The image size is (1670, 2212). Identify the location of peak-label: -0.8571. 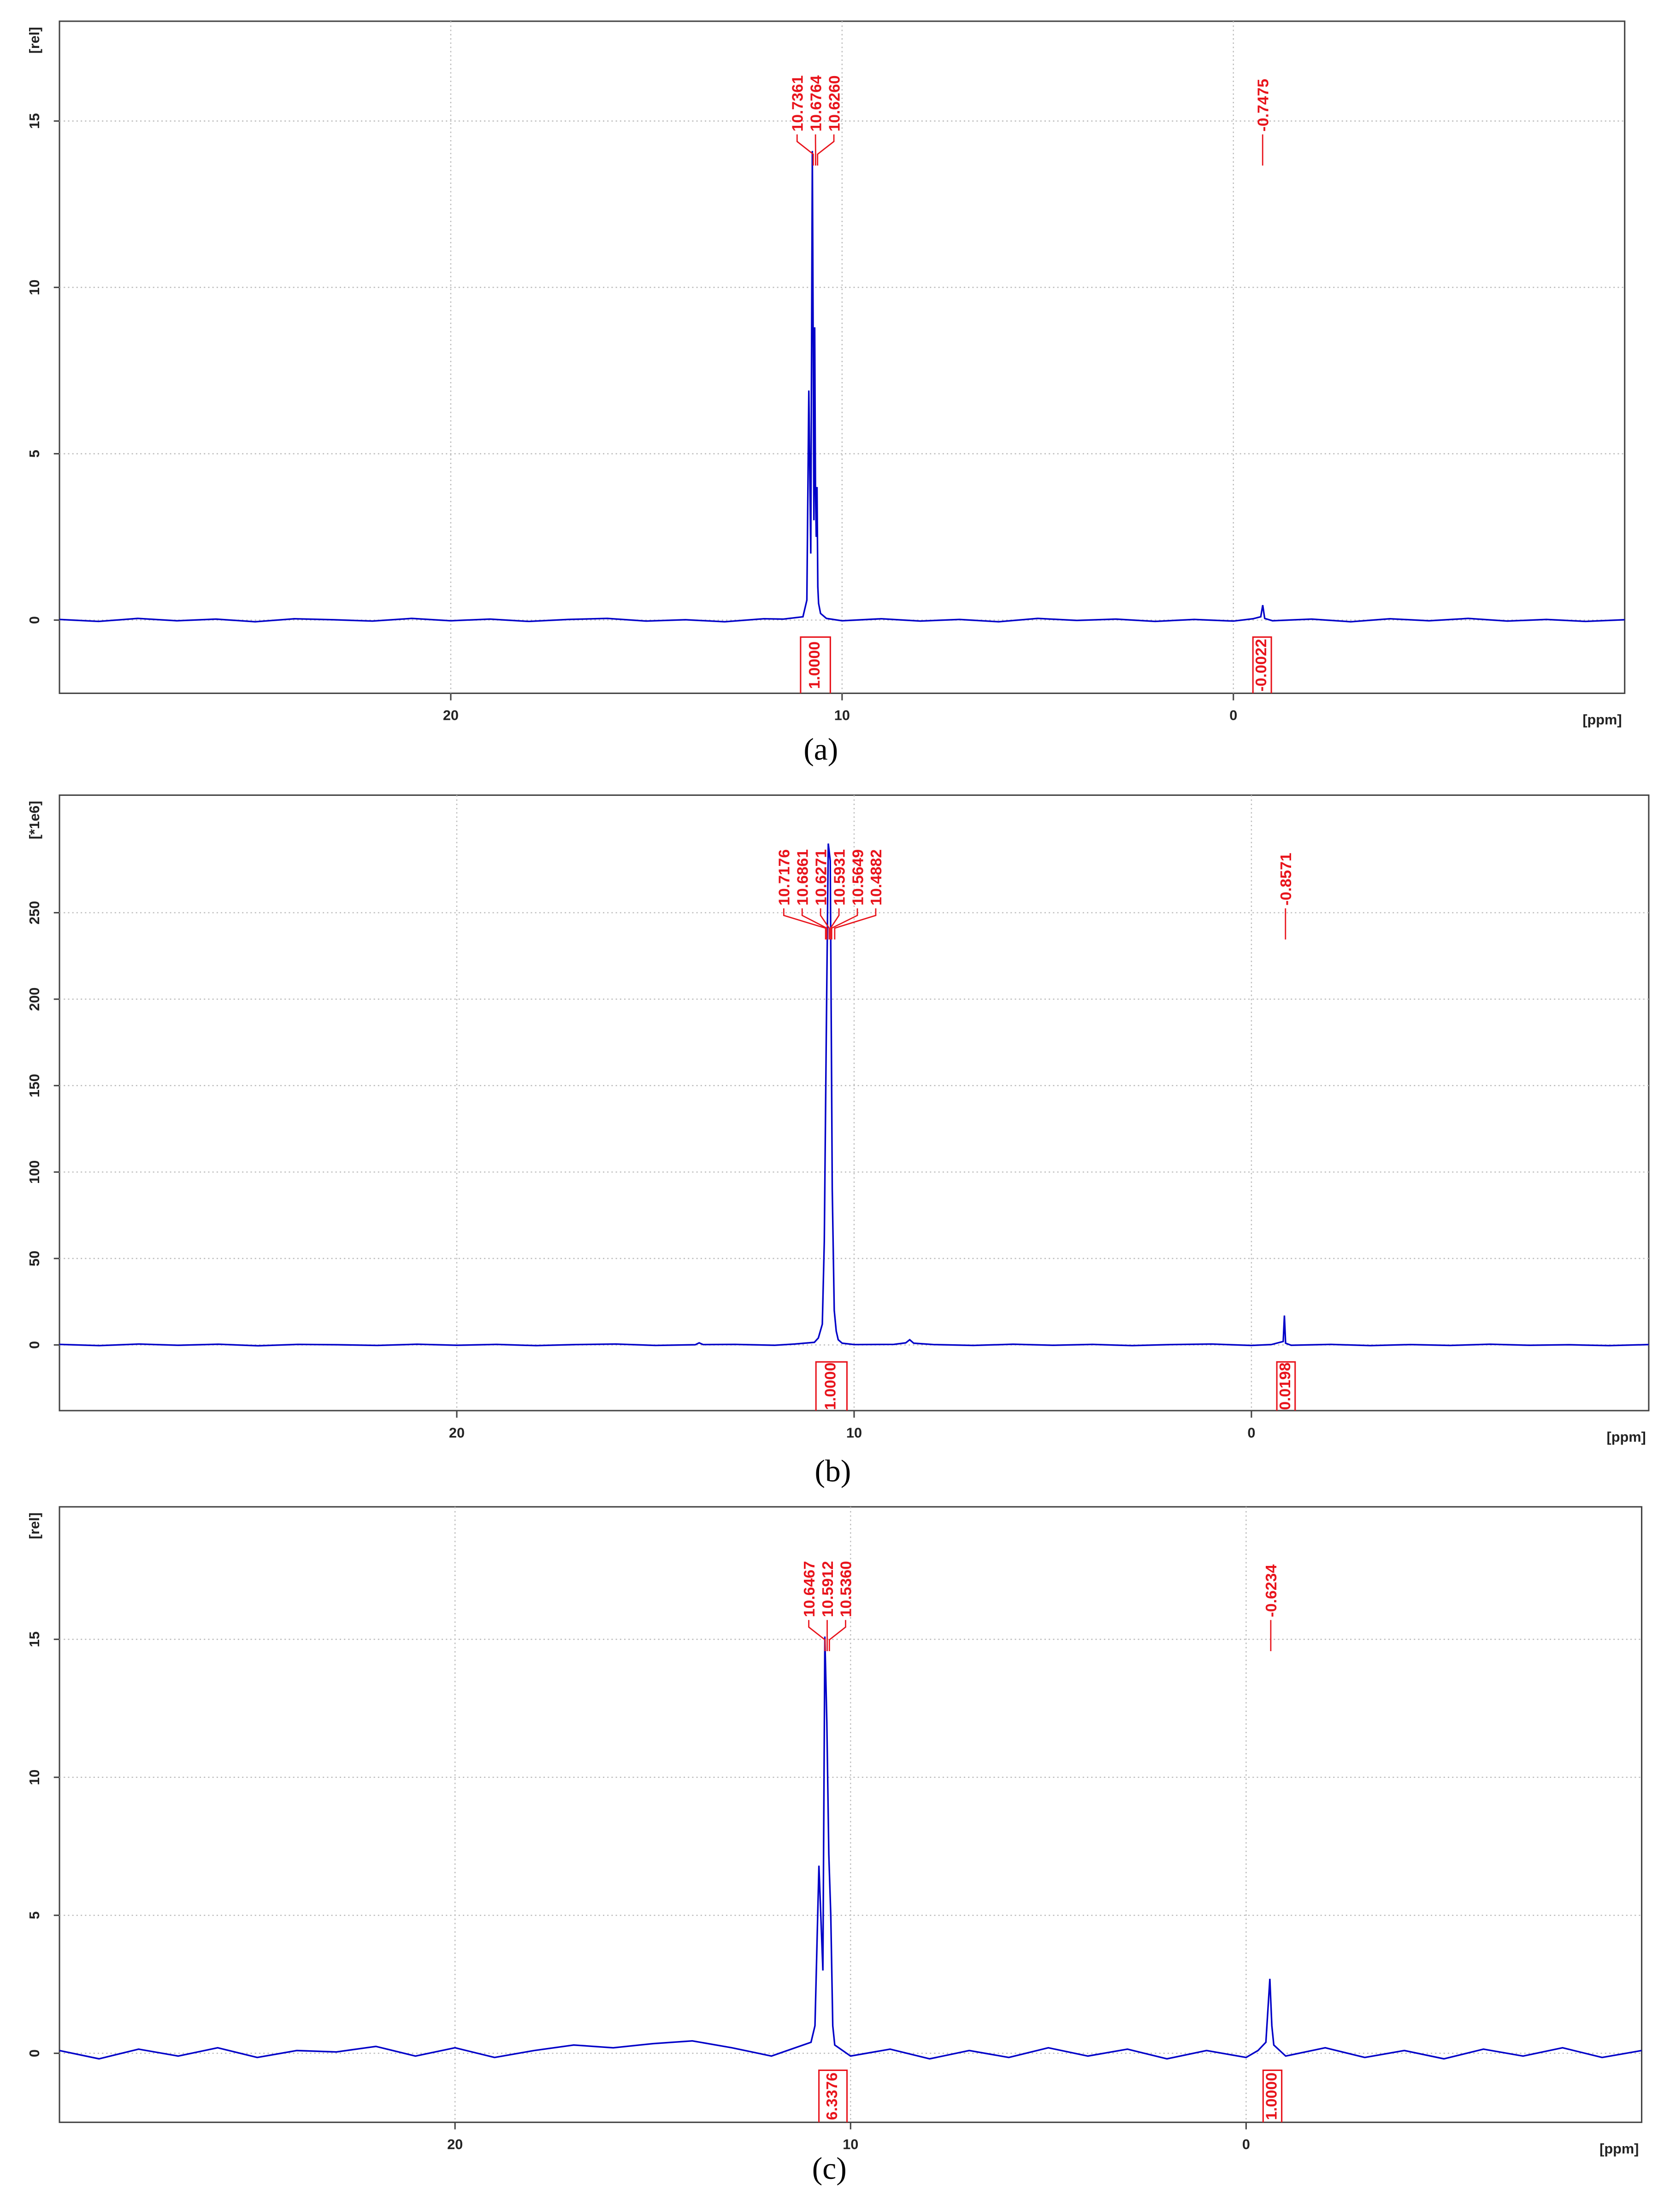
(1286, 879).